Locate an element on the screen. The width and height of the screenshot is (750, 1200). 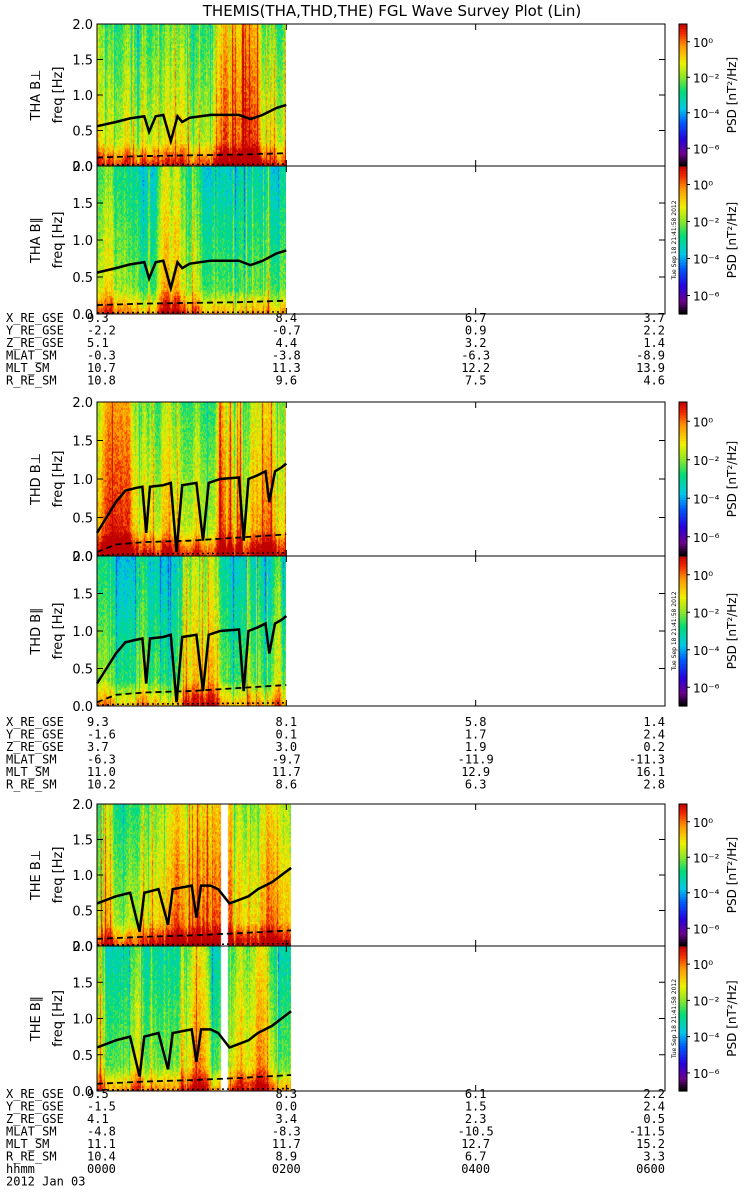
colorbar-label: PSD [nT²/Hz] is located at coordinates (732, 240).